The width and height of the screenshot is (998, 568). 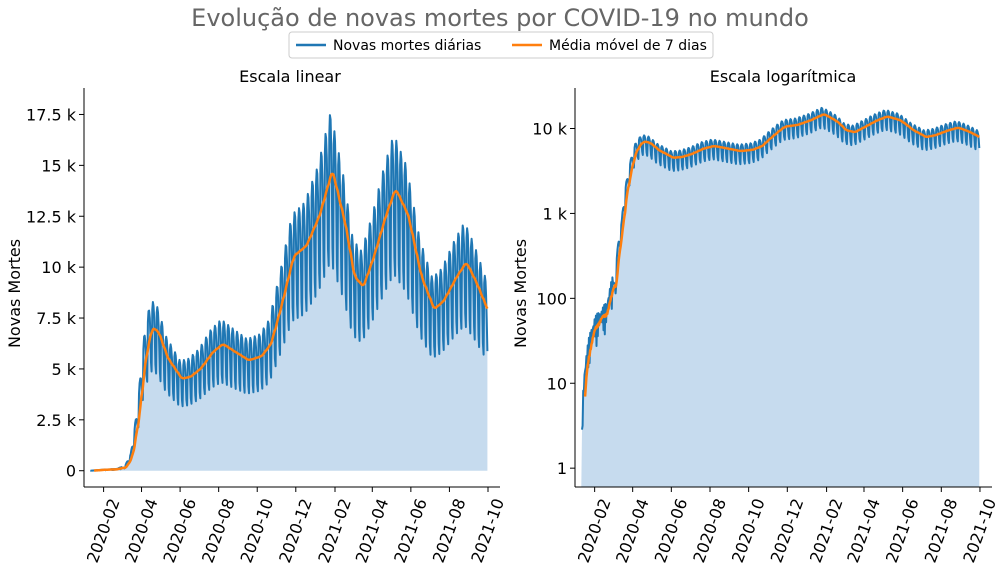 What do you see at coordinates (551, 298) in the screenshot?
I see `y-tick-label: 100` at bounding box center [551, 298].